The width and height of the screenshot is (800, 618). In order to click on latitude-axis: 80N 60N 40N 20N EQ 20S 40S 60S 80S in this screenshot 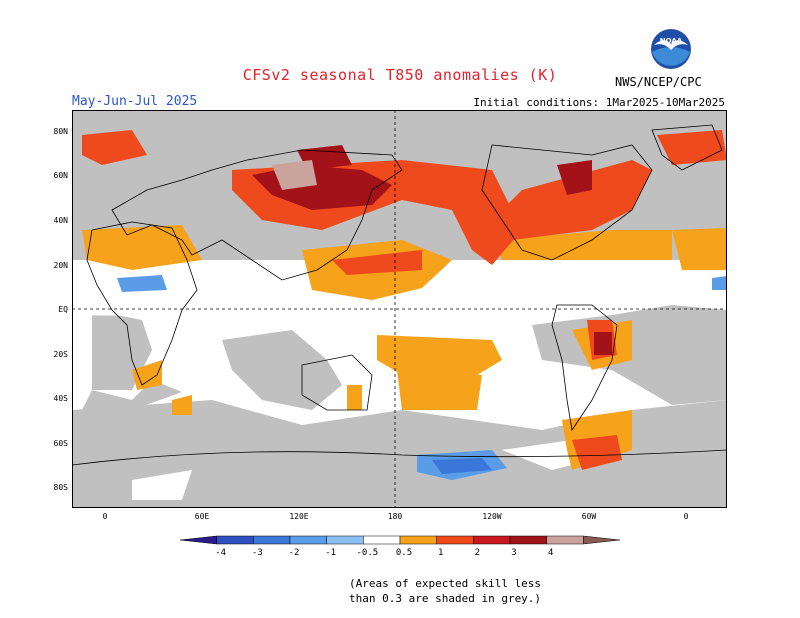, I will do `click(61, 309)`.